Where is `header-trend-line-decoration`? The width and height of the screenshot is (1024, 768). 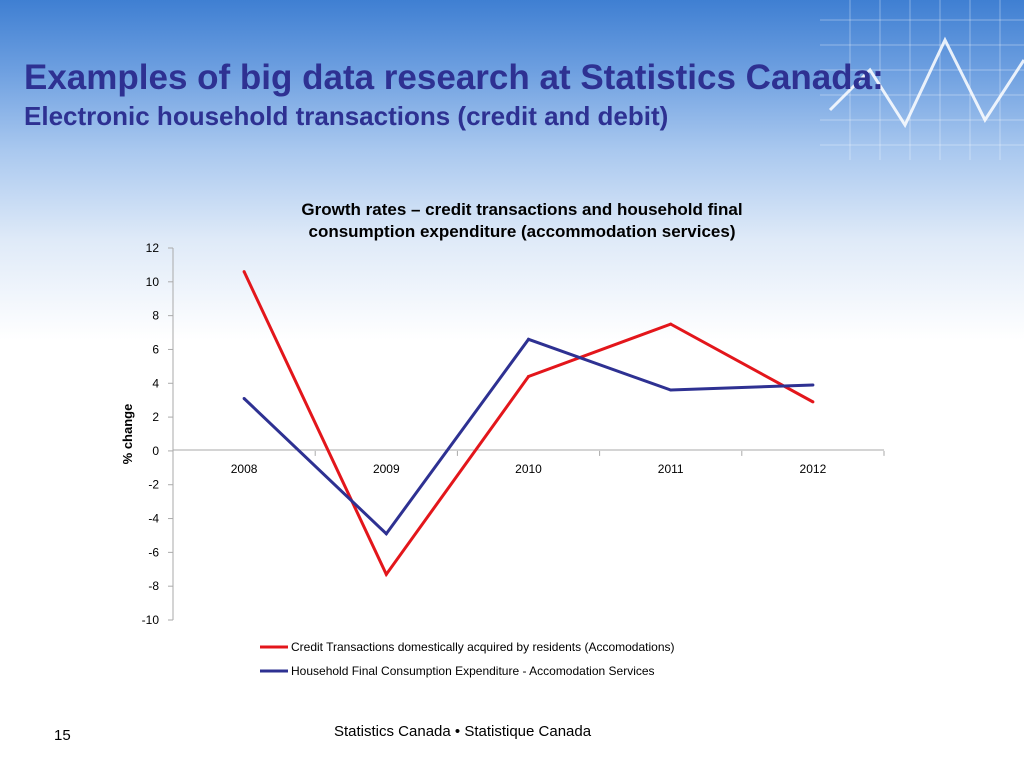
header-trend-line-decoration is located at coordinates (926, 82).